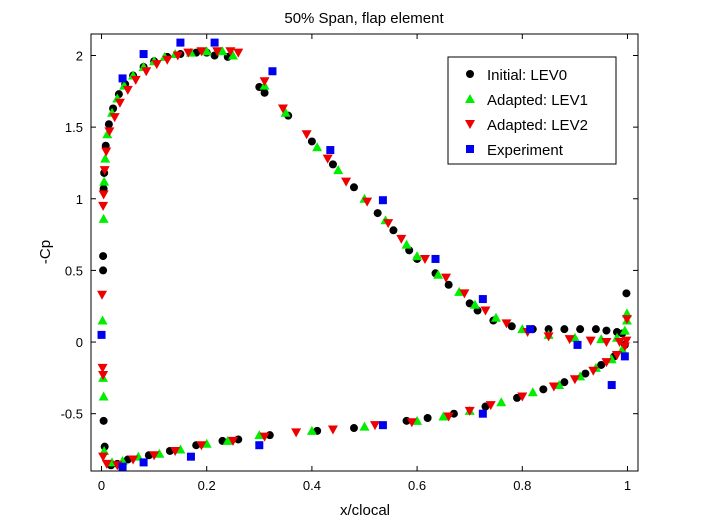 Image resolution: width=712 pixels, height=531 pixels. I want to click on y-tick-label: 0, so click(79, 342).